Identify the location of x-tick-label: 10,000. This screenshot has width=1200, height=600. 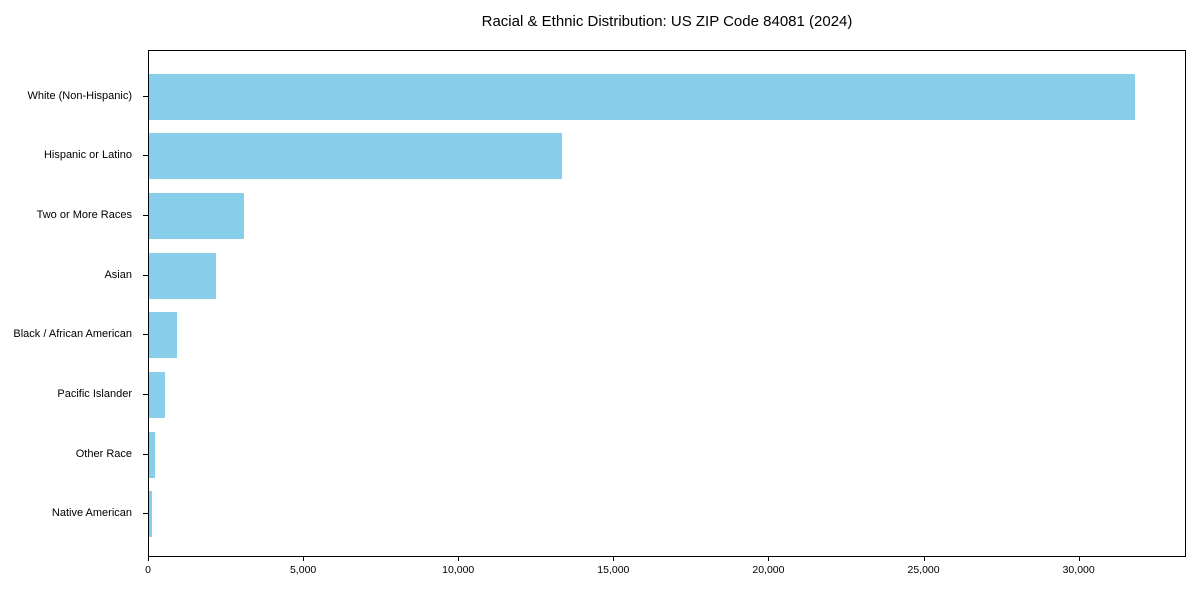
(458, 570).